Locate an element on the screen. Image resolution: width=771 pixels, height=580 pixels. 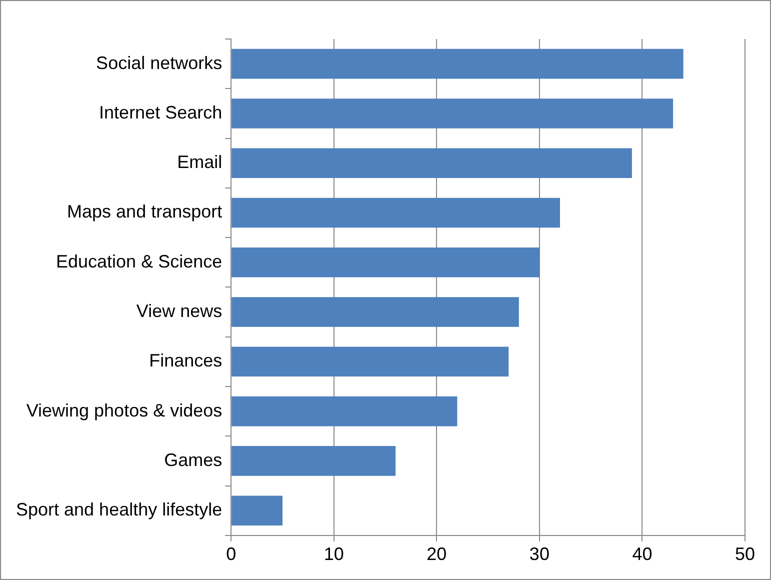
y-tick-label: Email is located at coordinates (199, 162).